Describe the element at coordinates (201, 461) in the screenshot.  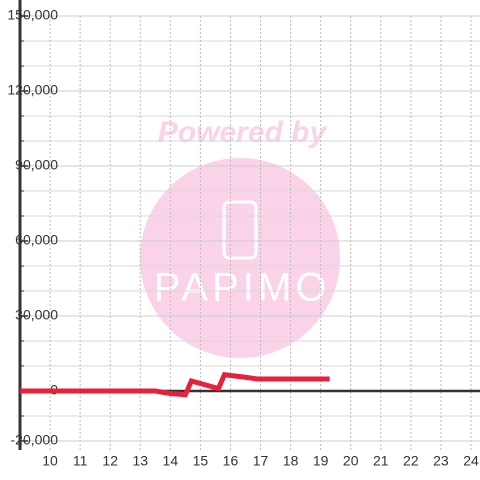
I see `x-tick-label: 15` at that location.